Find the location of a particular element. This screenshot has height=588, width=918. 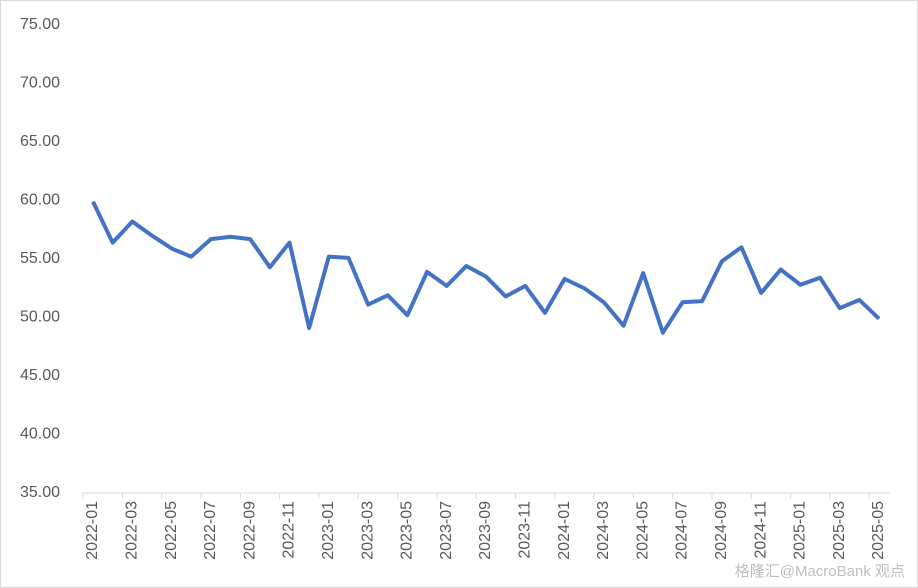

x-tick-label: 2025-03 is located at coordinates (839, 530).